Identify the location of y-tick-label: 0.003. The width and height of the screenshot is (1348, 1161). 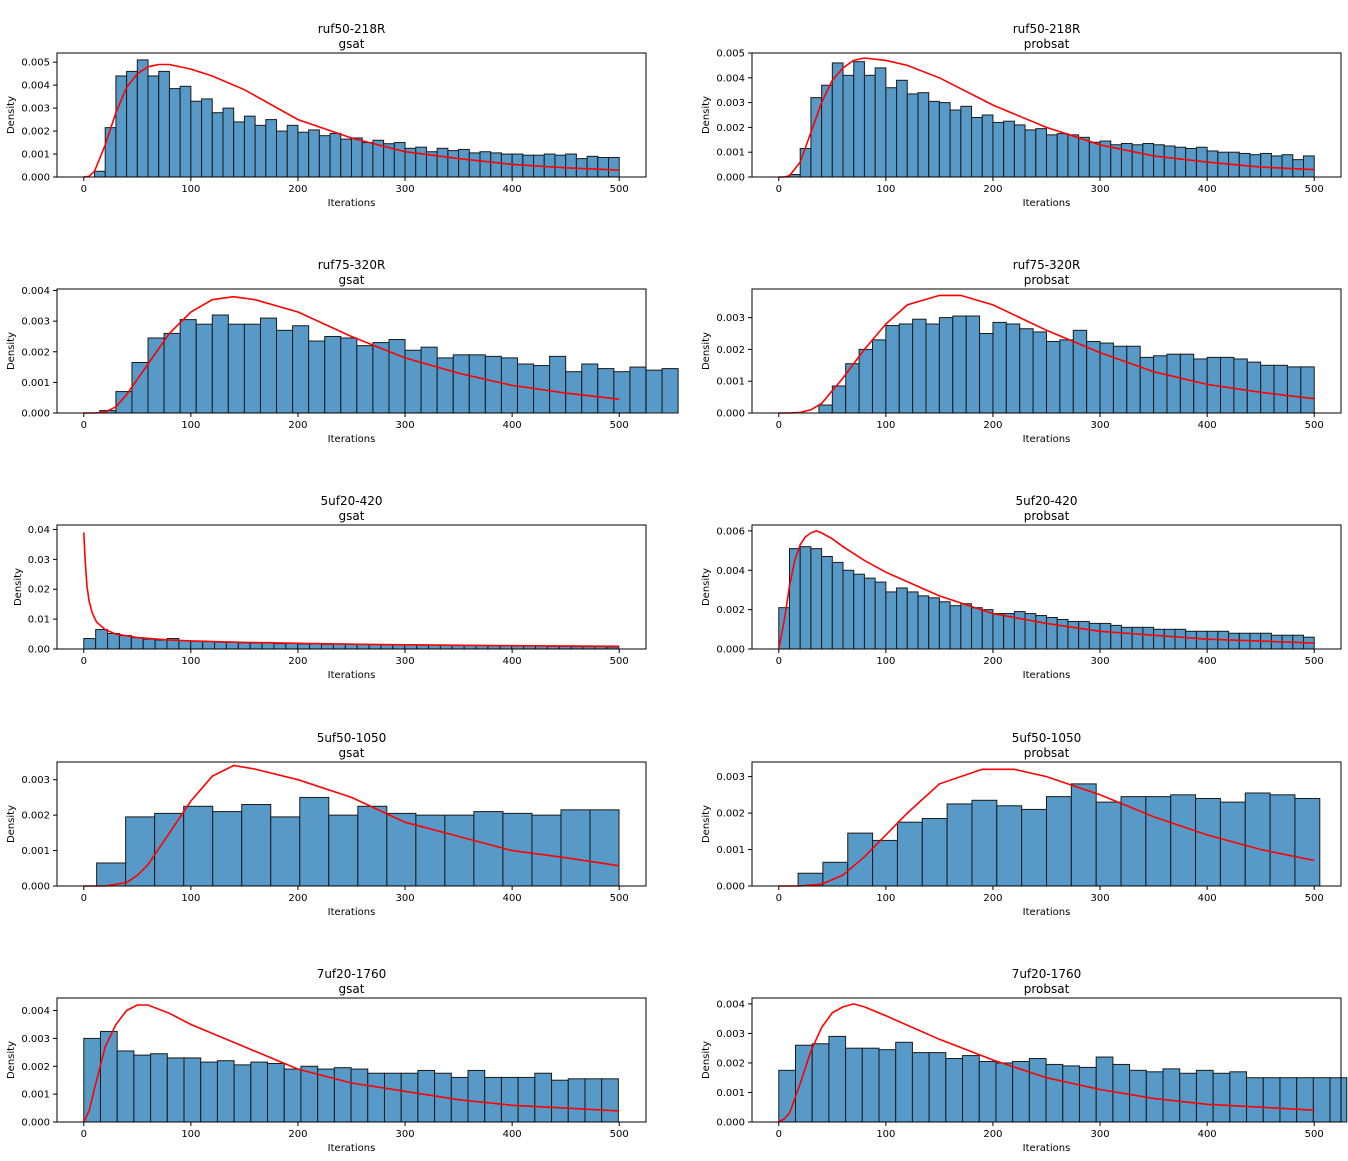
(730, 777).